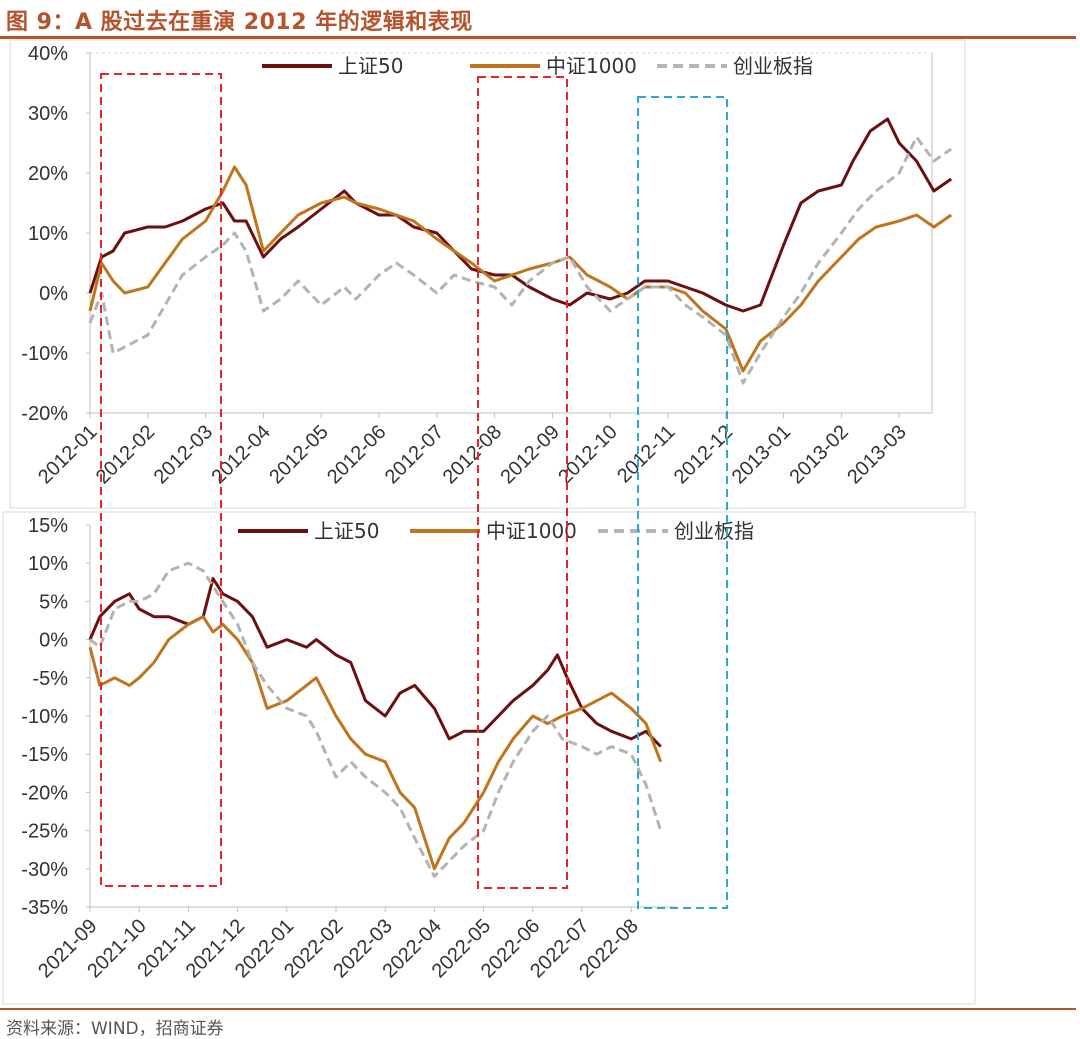 This screenshot has width=1080, height=1039. What do you see at coordinates (44, 717) in the screenshot?
I see `bottom-y-tick-label: -10%` at bounding box center [44, 717].